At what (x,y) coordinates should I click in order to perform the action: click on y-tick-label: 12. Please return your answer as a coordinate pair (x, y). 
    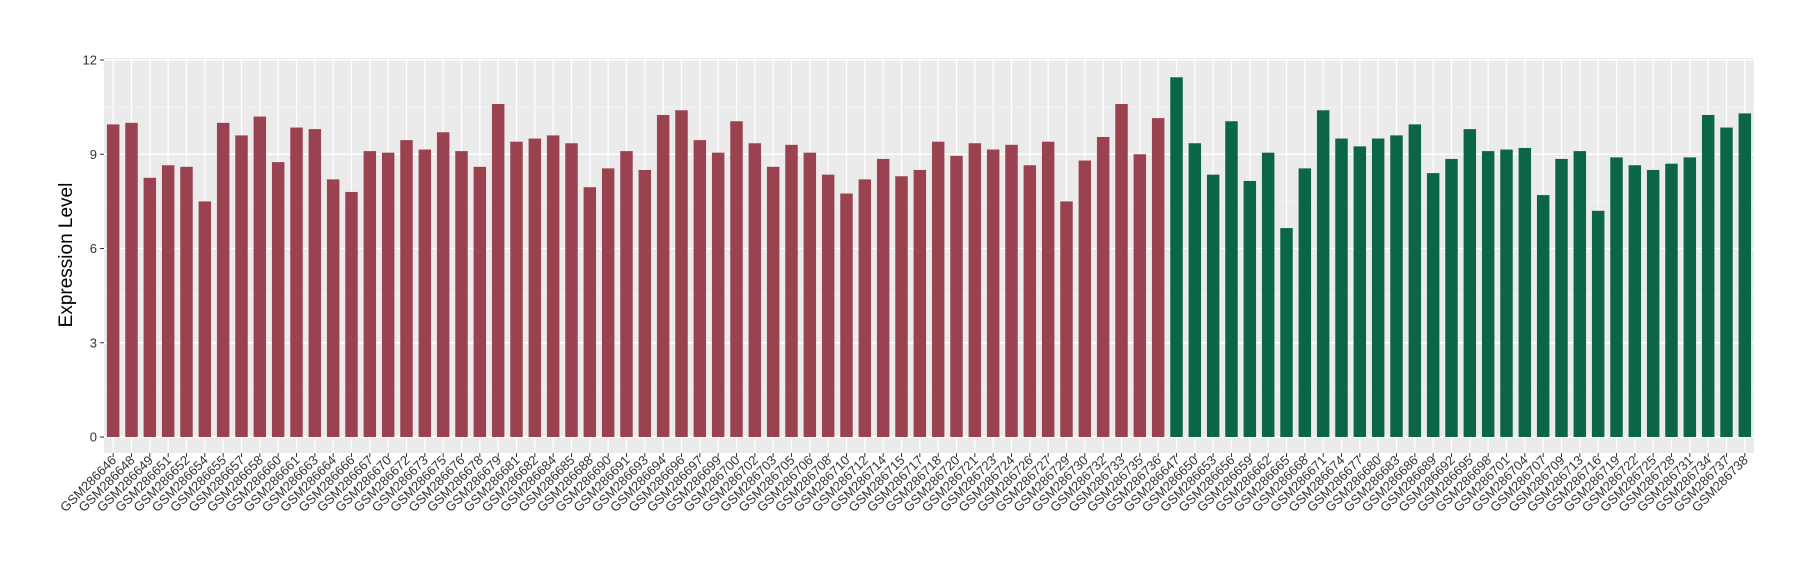
    Looking at the image, I should click on (90, 60).